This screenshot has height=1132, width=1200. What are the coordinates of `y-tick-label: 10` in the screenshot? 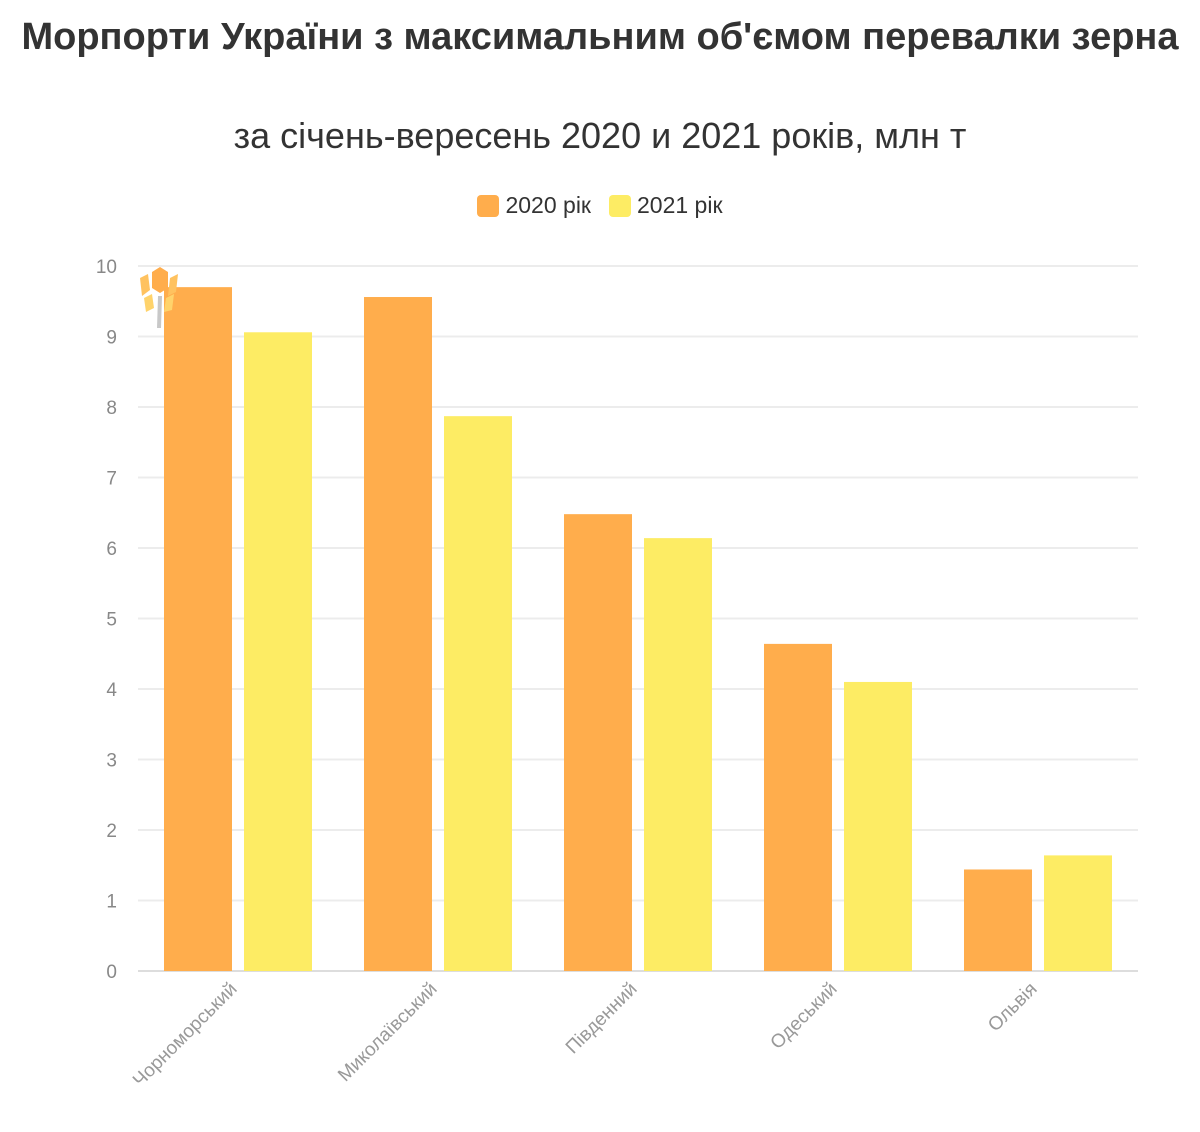 It's located at (106, 267).